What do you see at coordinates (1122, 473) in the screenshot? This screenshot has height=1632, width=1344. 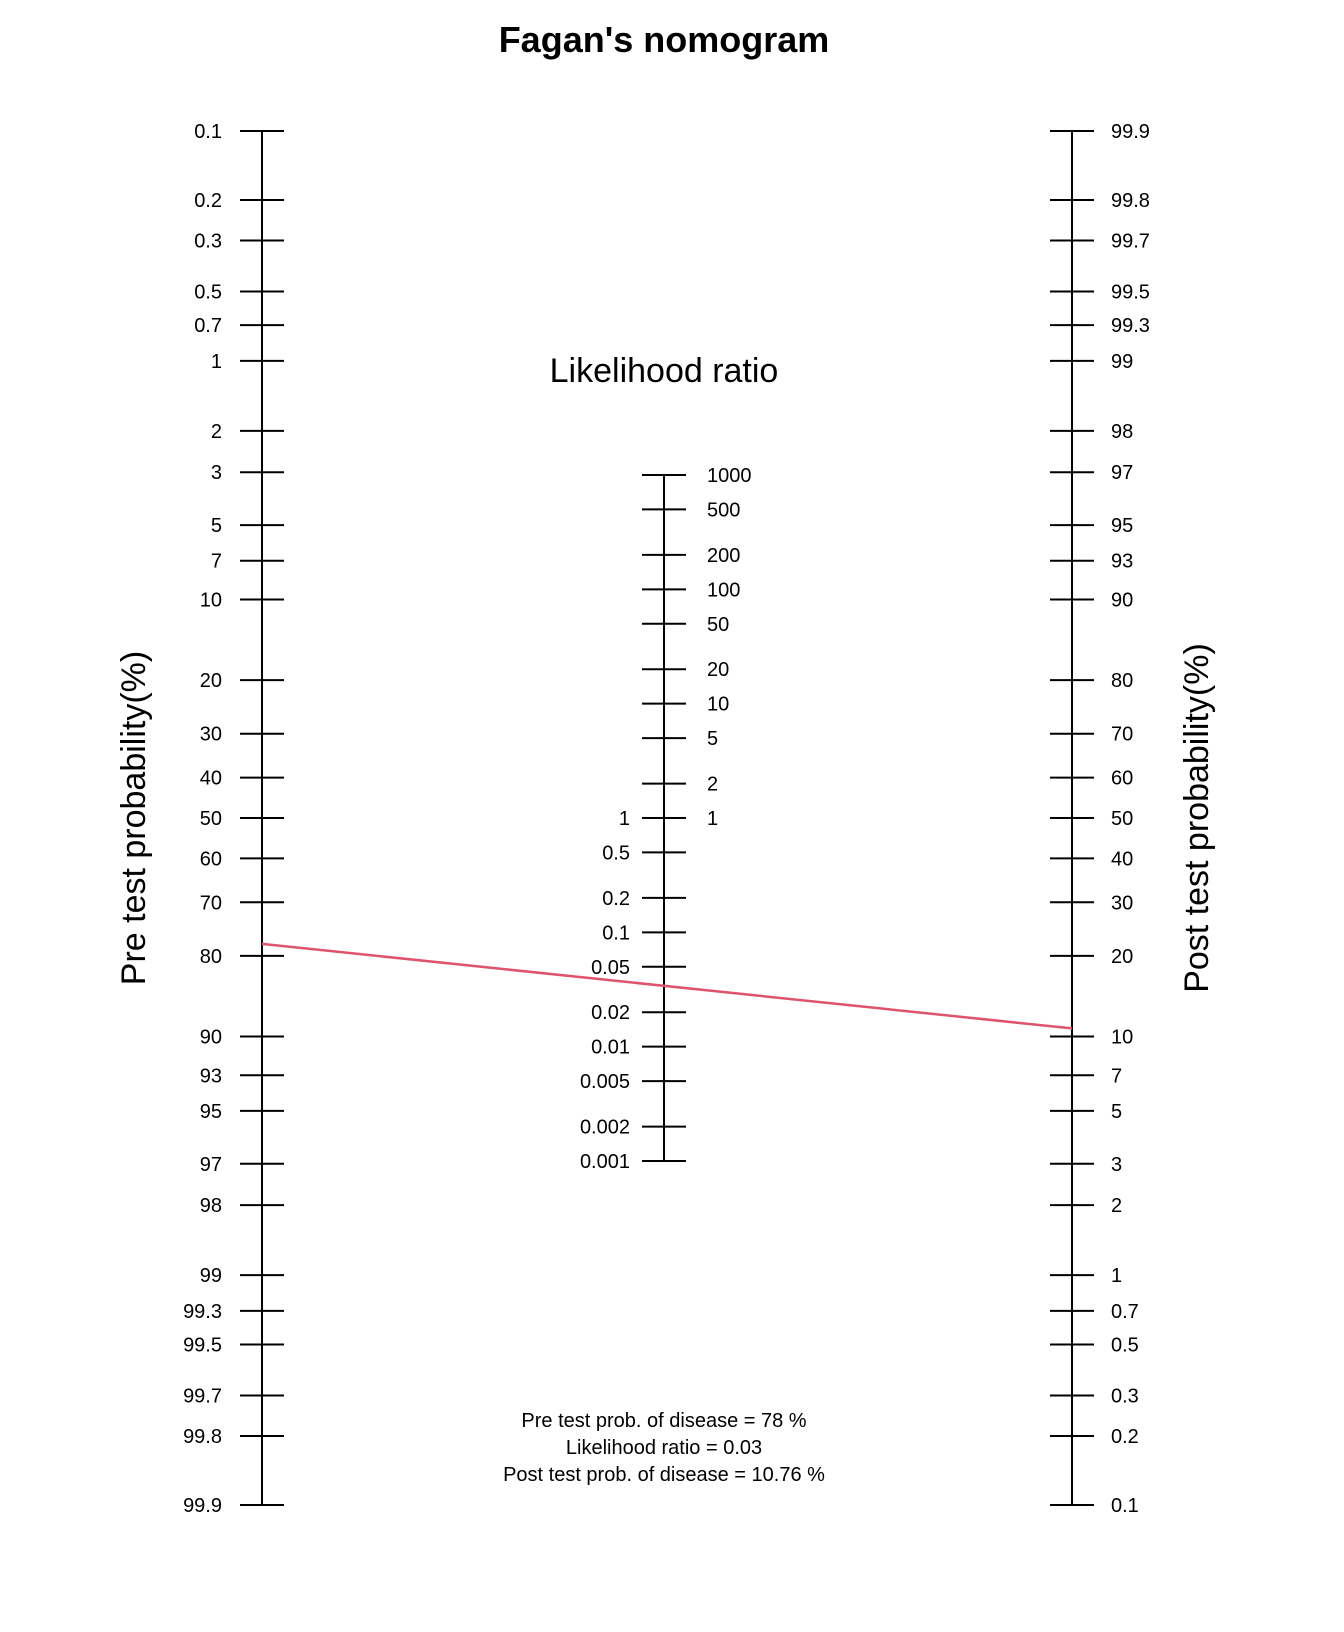 I see `post-axis-tick-label-97: 97` at bounding box center [1122, 473].